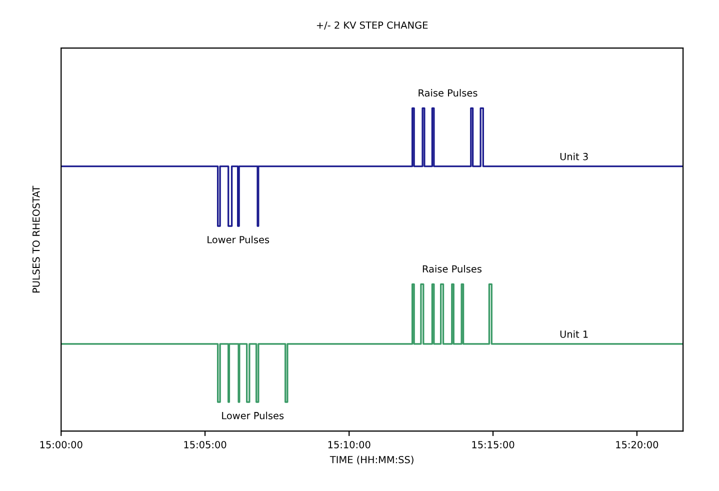 This screenshot has height=491, width=719. Describe the element at coordinates (574, 334) in the screenshot. I see `series-label: Unit 1` at that location.